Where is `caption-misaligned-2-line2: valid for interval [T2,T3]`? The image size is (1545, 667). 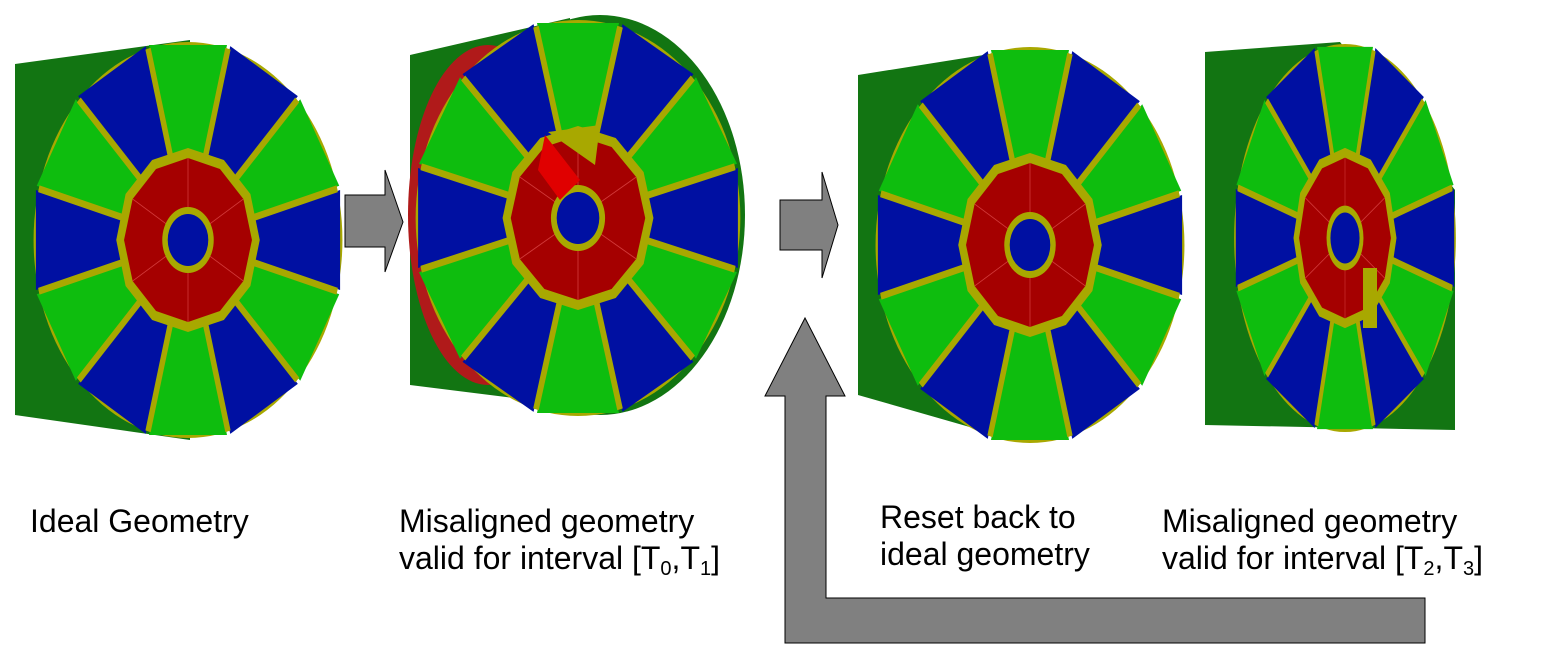
caption-misaligned-2-line2: valid for interval [T2,T3] is located at coordinates (1322, 560).